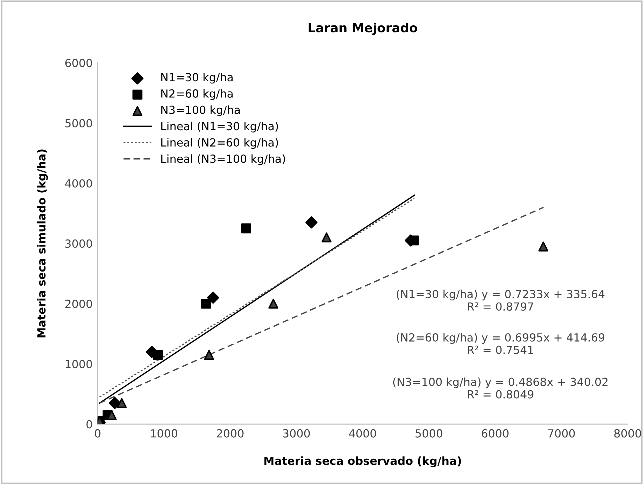 Image resolution: width=644 pixels, height=485 pixels. I want to click on x-tick-label: 0, so click(98, 433).